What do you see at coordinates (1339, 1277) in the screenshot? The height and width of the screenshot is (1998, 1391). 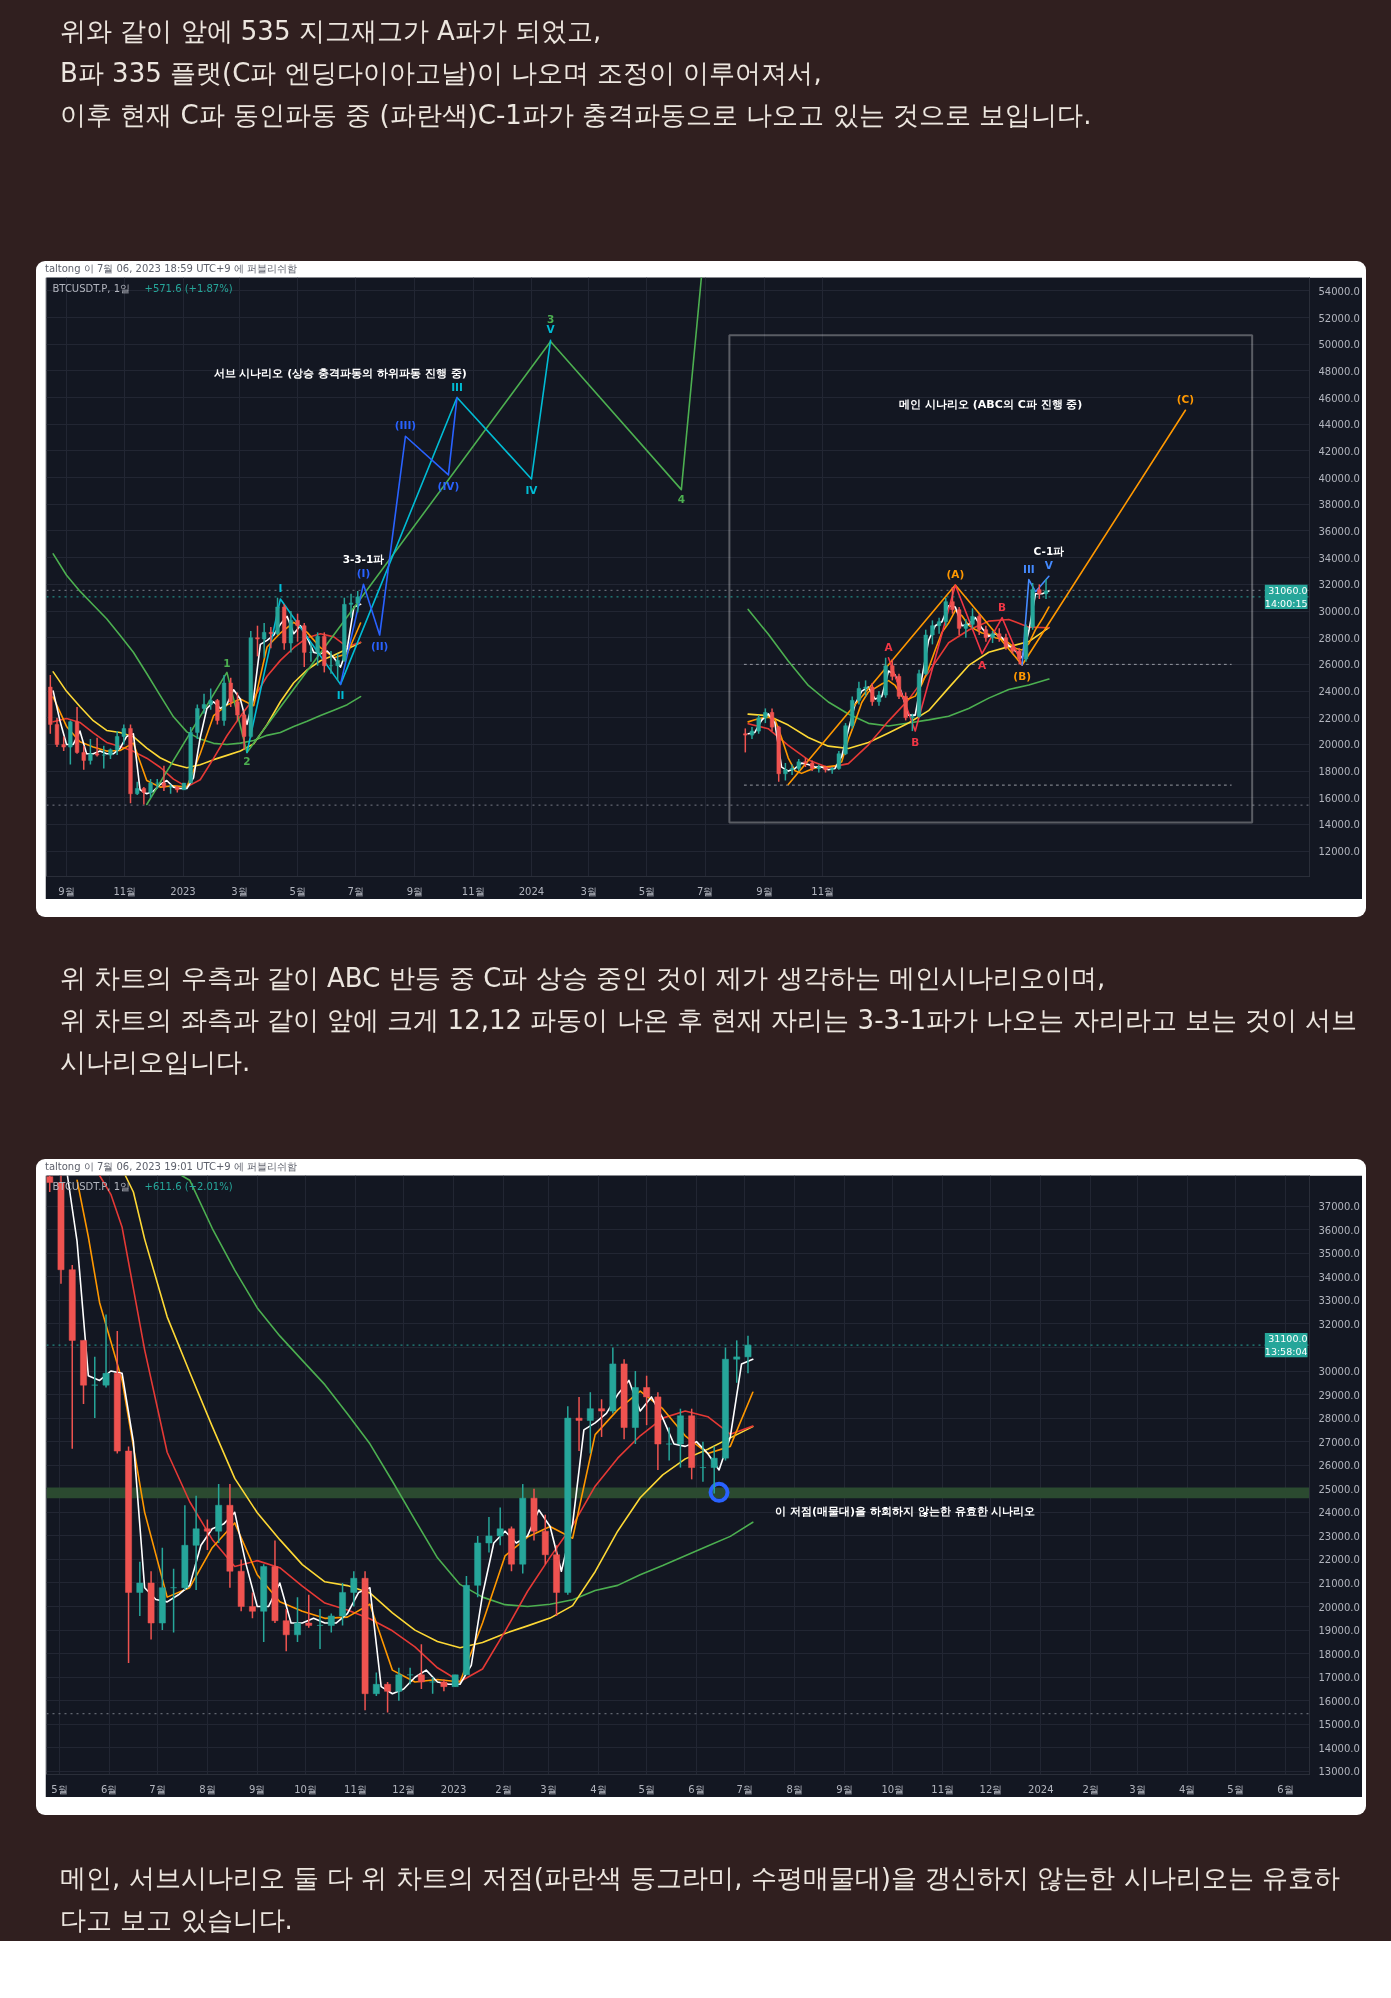 I see `y-tick-label: 34000.0` at bounding box center [1339, 1277].